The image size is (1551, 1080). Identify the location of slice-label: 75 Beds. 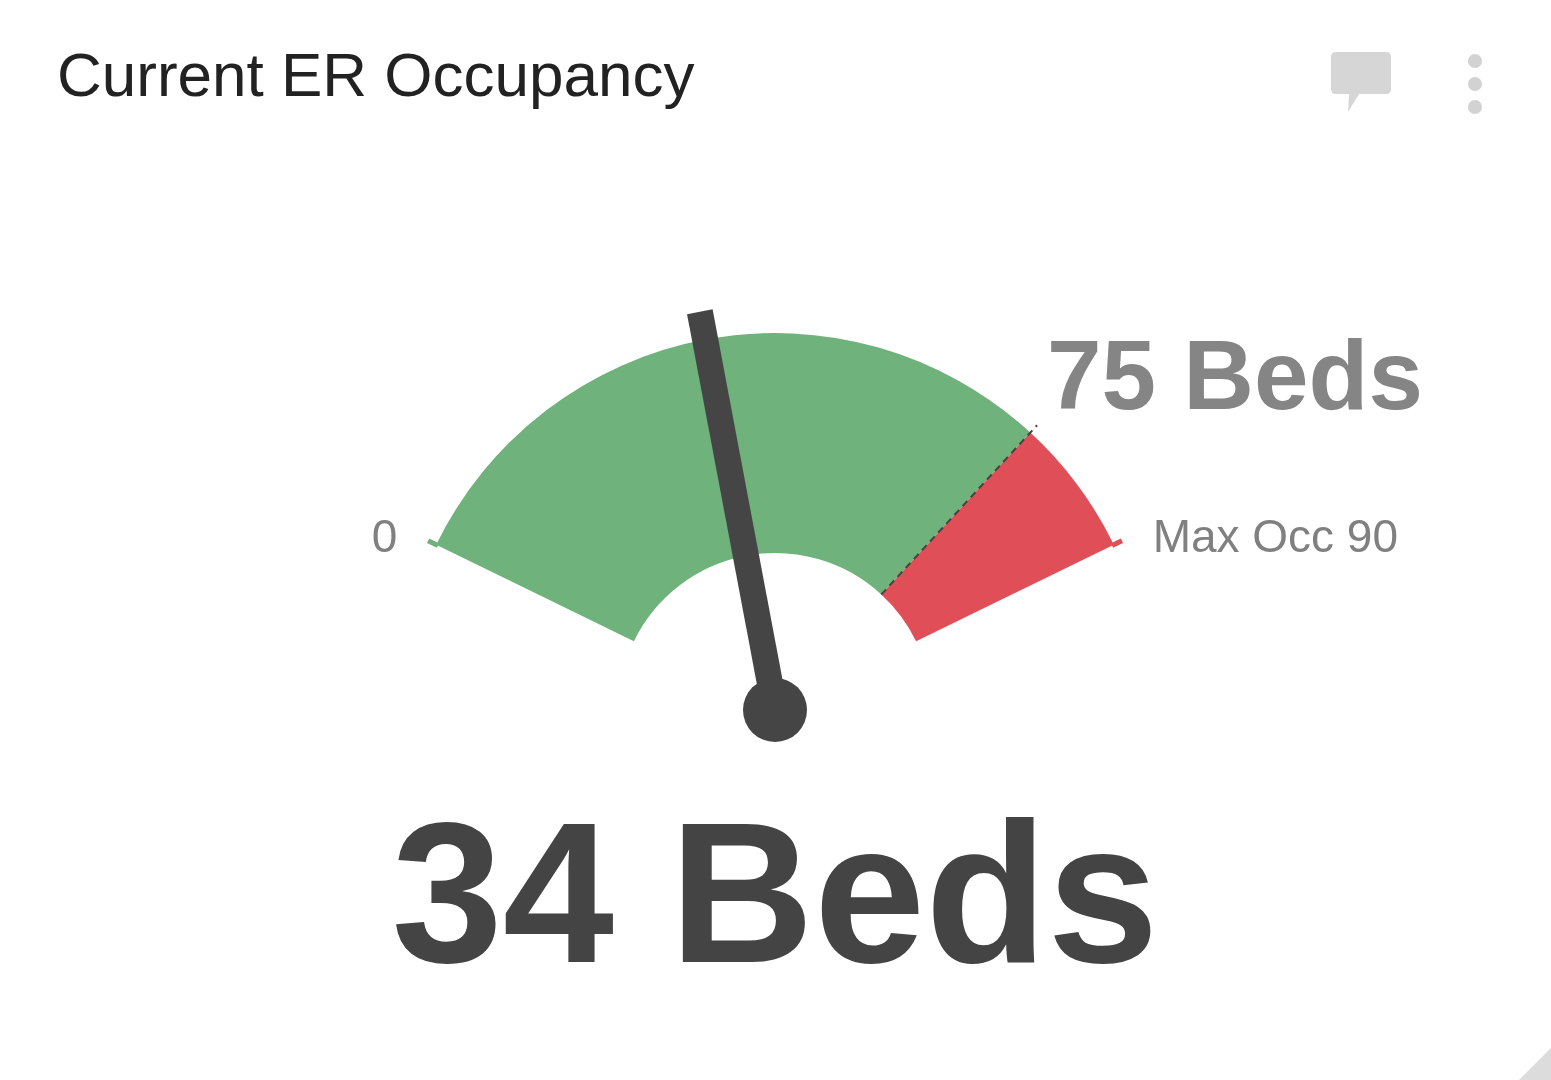
(1235, 375).